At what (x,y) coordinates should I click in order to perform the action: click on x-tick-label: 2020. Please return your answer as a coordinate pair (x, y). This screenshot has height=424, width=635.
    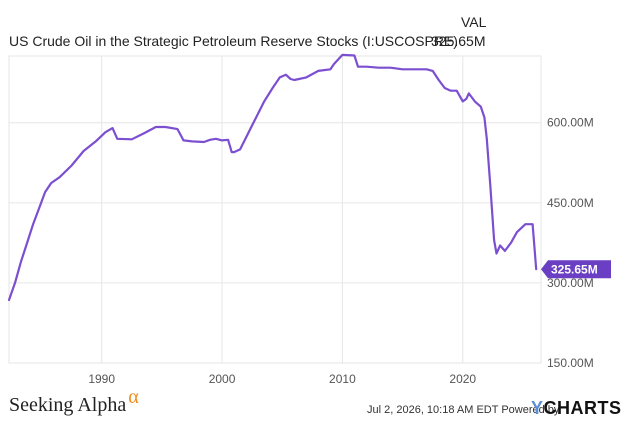
    Looking at the image, I should click on (462, 379).